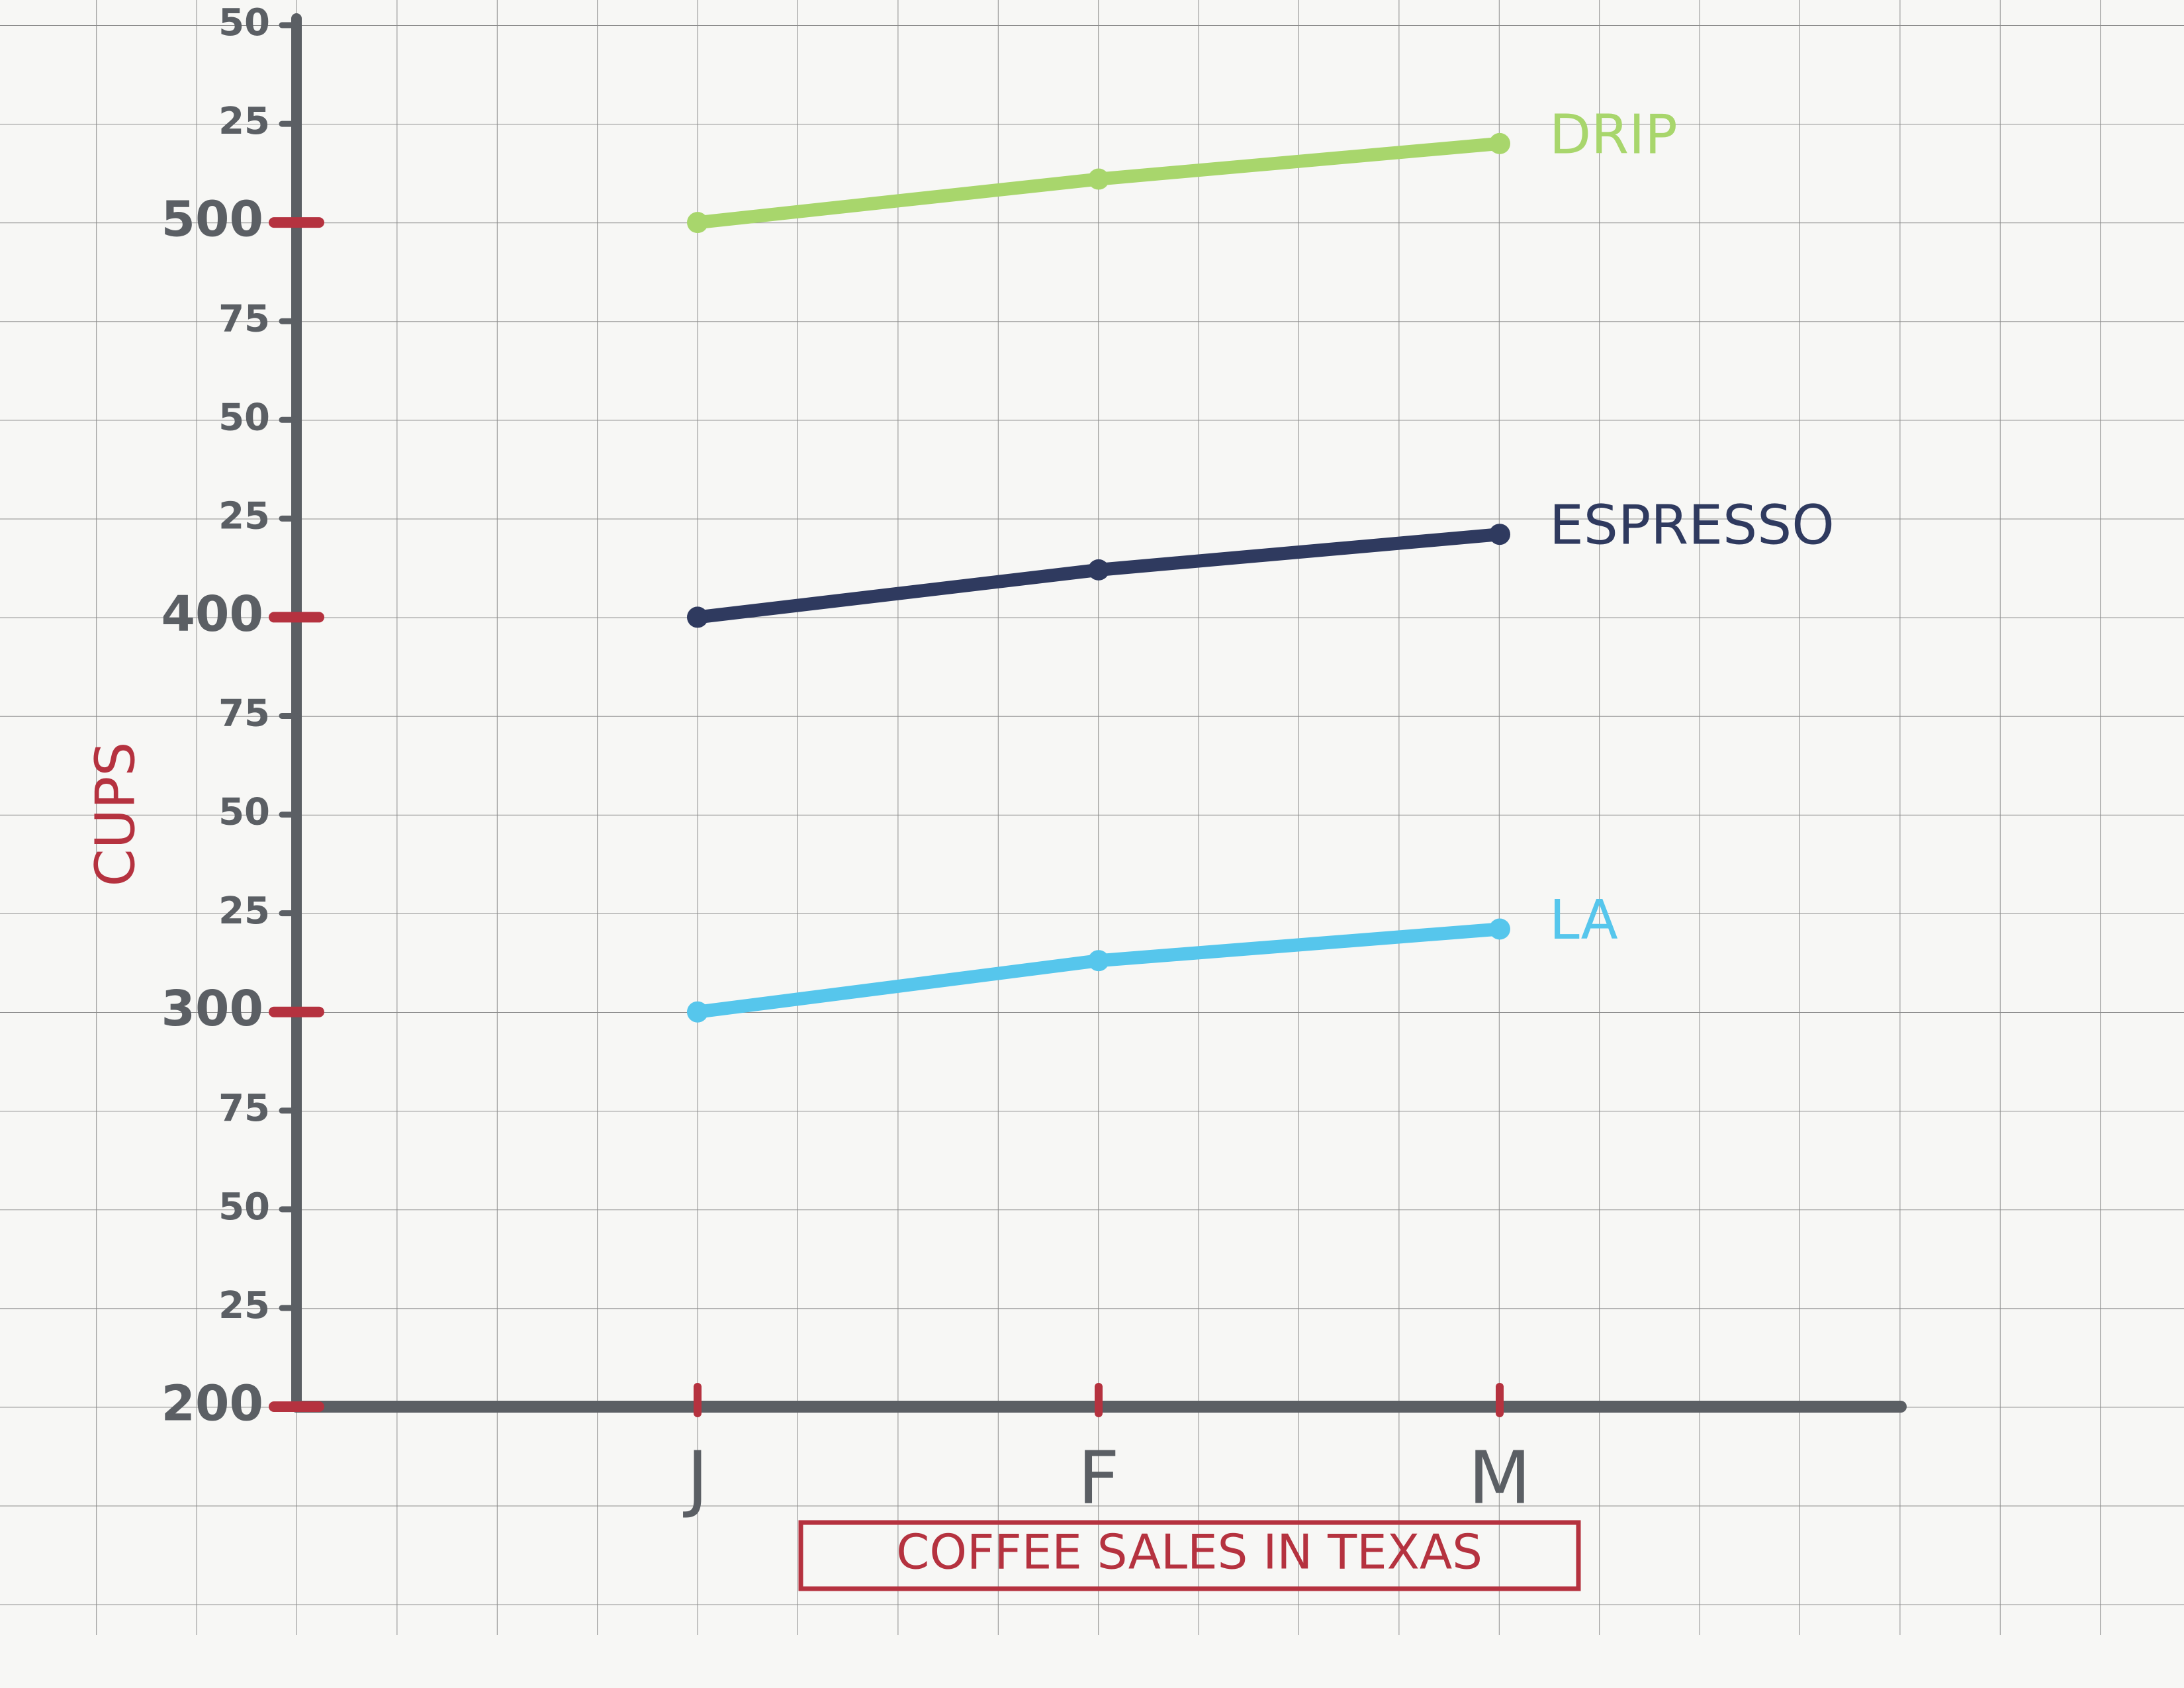 Image resolution: width=2184 pixels, height=1688 pixels. I want to click on x-tick-label: M, so click(1500, 1477).